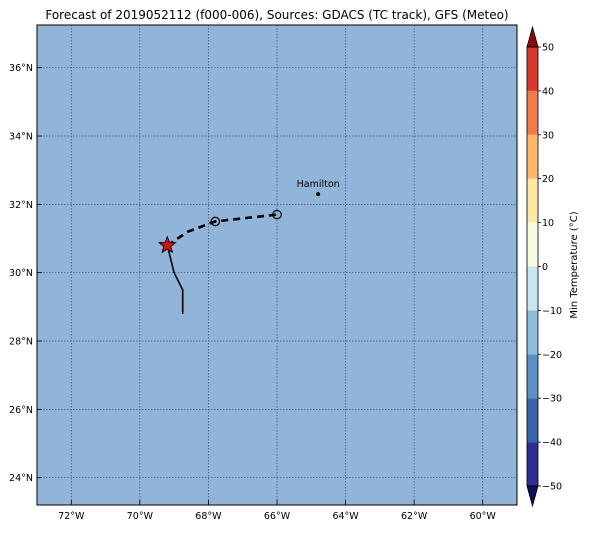 Image resolution: width=592 pixels, height=533 pixels. What do you see at coordinates (552, 487) in the screenshot?
I see `colorbar-tick-label: −50` at bounding box center [552, 487].